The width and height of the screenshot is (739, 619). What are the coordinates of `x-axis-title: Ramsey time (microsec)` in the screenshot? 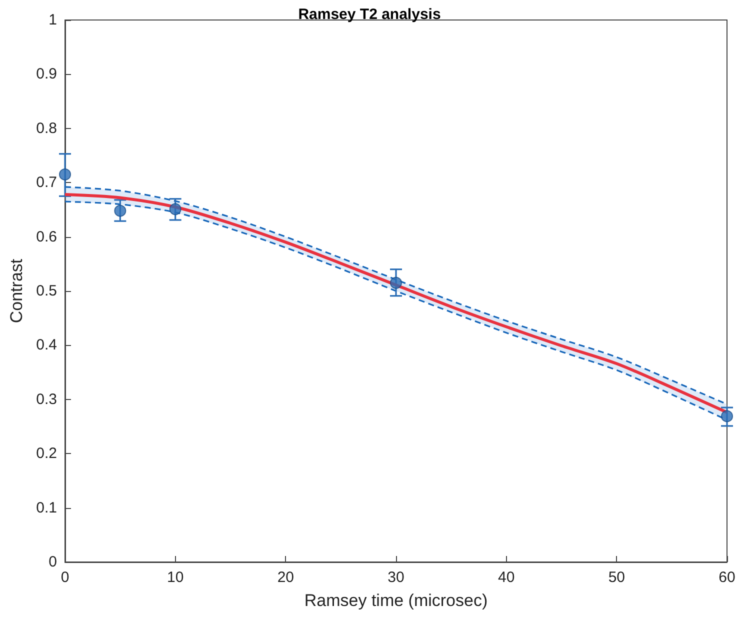 It's located at (396, 600).